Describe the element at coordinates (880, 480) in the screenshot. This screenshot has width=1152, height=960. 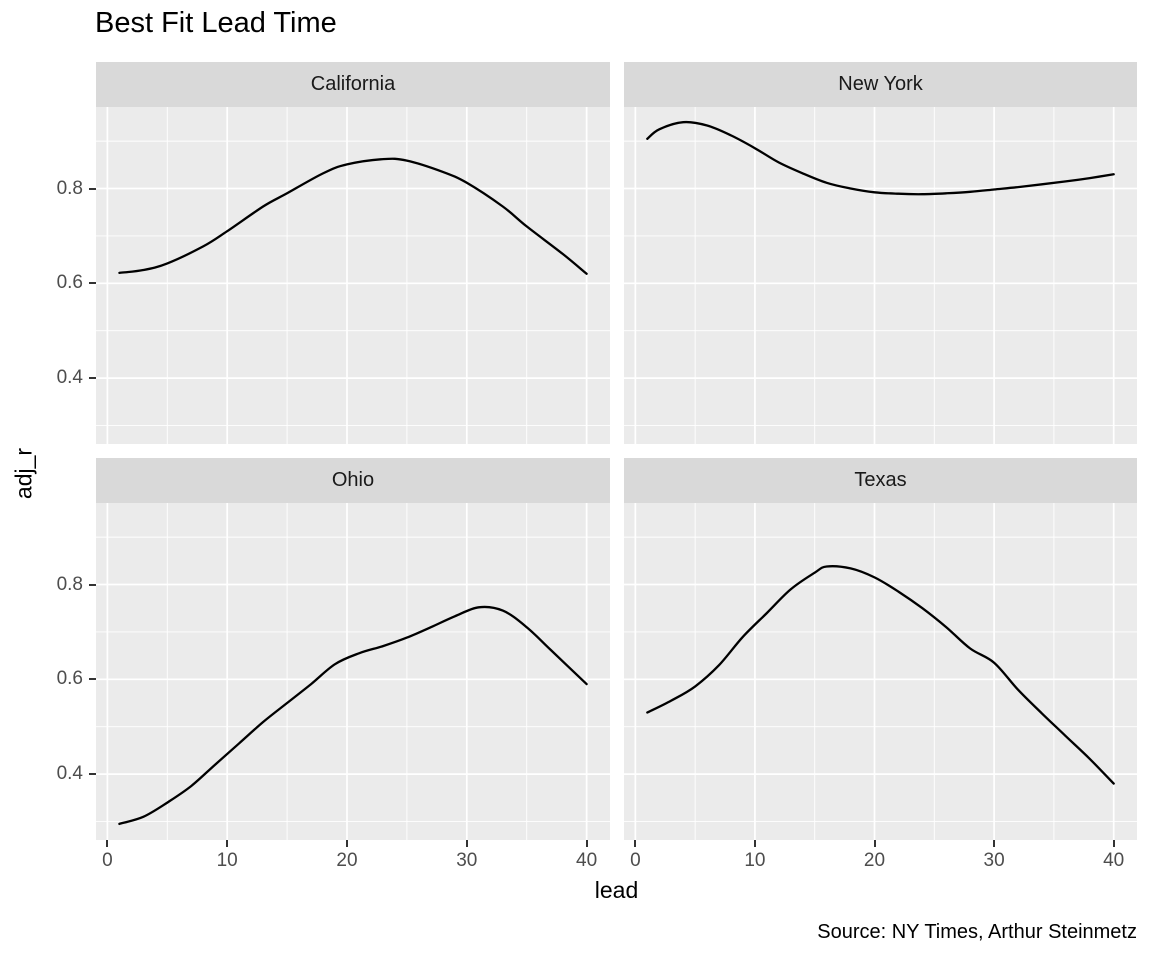
I see `facet-strip-texas: Texas` at that location.